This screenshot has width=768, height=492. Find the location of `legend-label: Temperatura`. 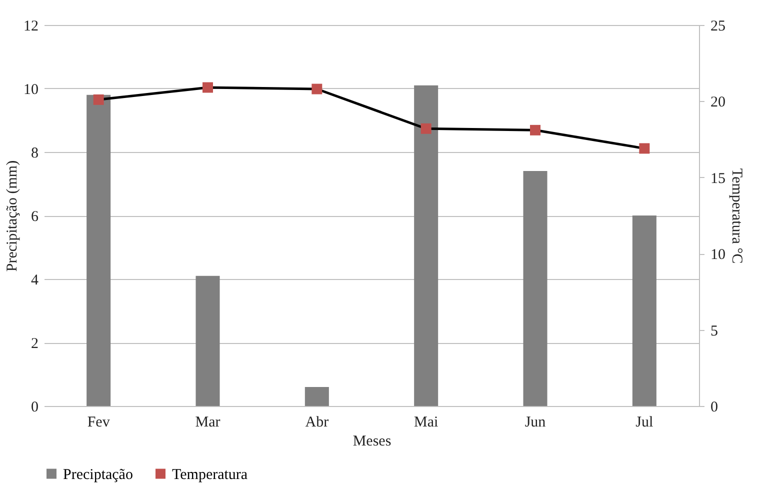

legend-label: Temperatura is located at coordinates (210, 474).